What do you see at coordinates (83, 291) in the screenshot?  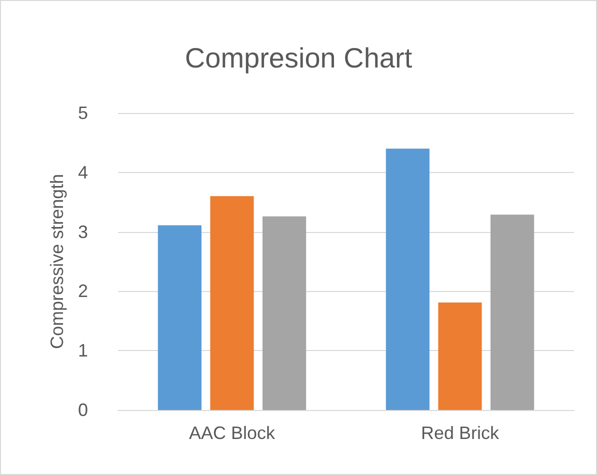 I see `y-tick-label: 2` at bounding box center [83, 291].